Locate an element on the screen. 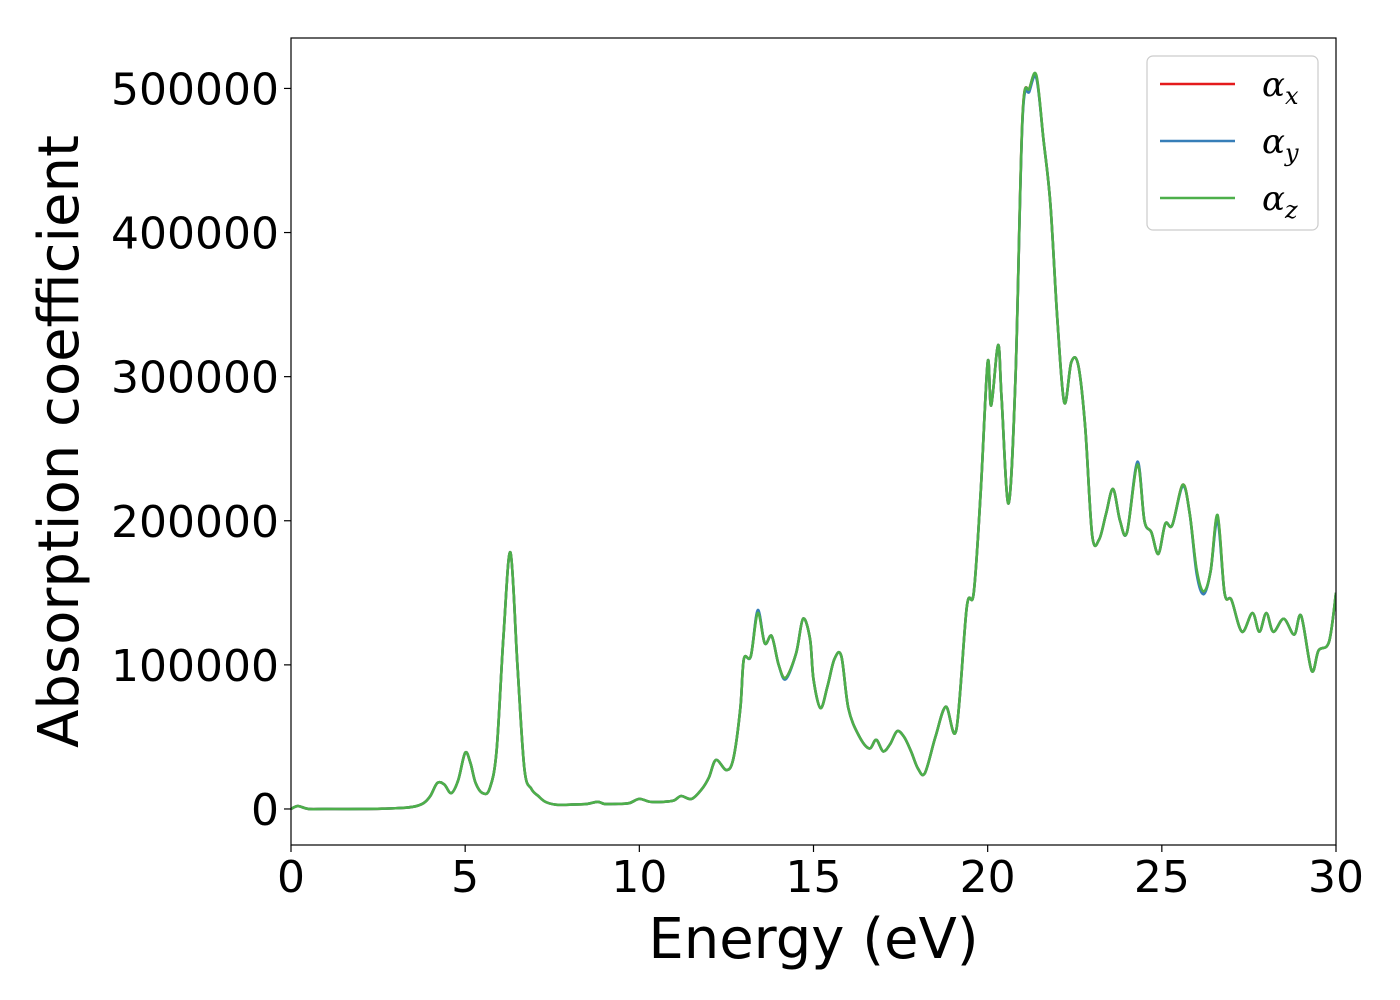 This screenshot has height=1000, width=1400. x-tick-label: 25 is located at coordinates (1162, 877).